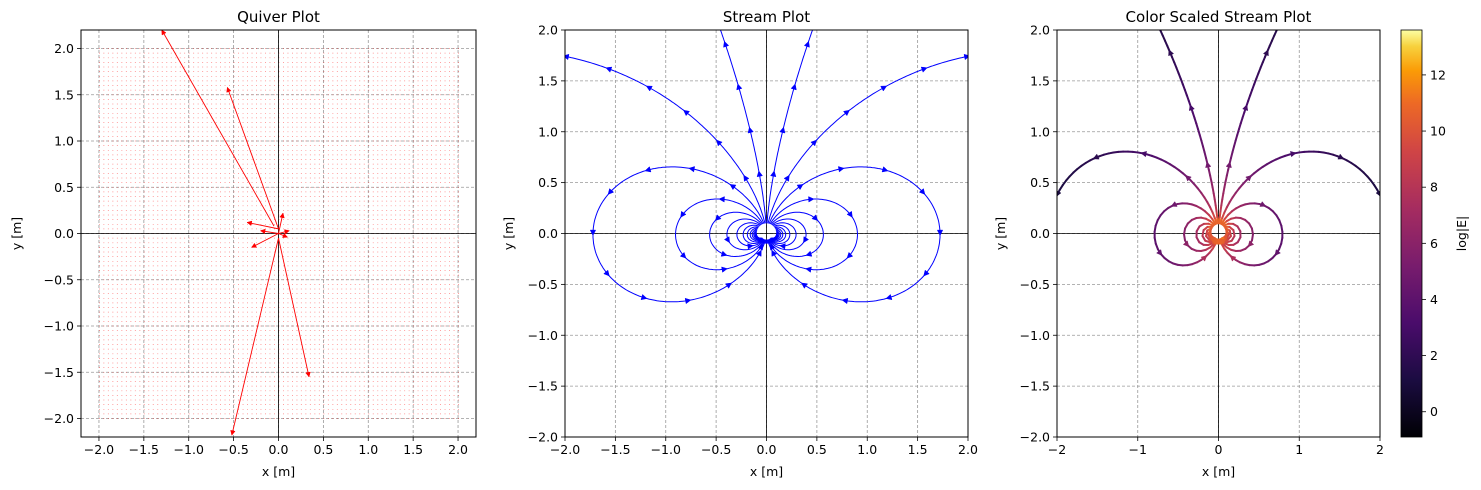 The height and width of the screenshot is (490, 1481). I want to click on colorbar-tick-label: 0, so click(1434, 411).